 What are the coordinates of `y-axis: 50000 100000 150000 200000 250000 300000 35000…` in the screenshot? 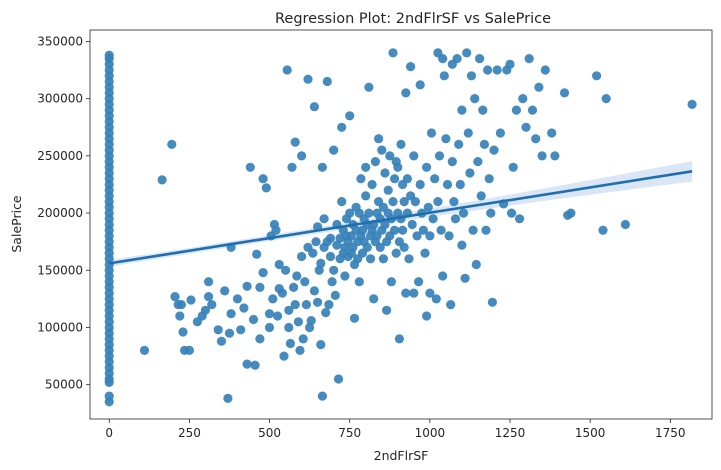 It's located at (63, 213).